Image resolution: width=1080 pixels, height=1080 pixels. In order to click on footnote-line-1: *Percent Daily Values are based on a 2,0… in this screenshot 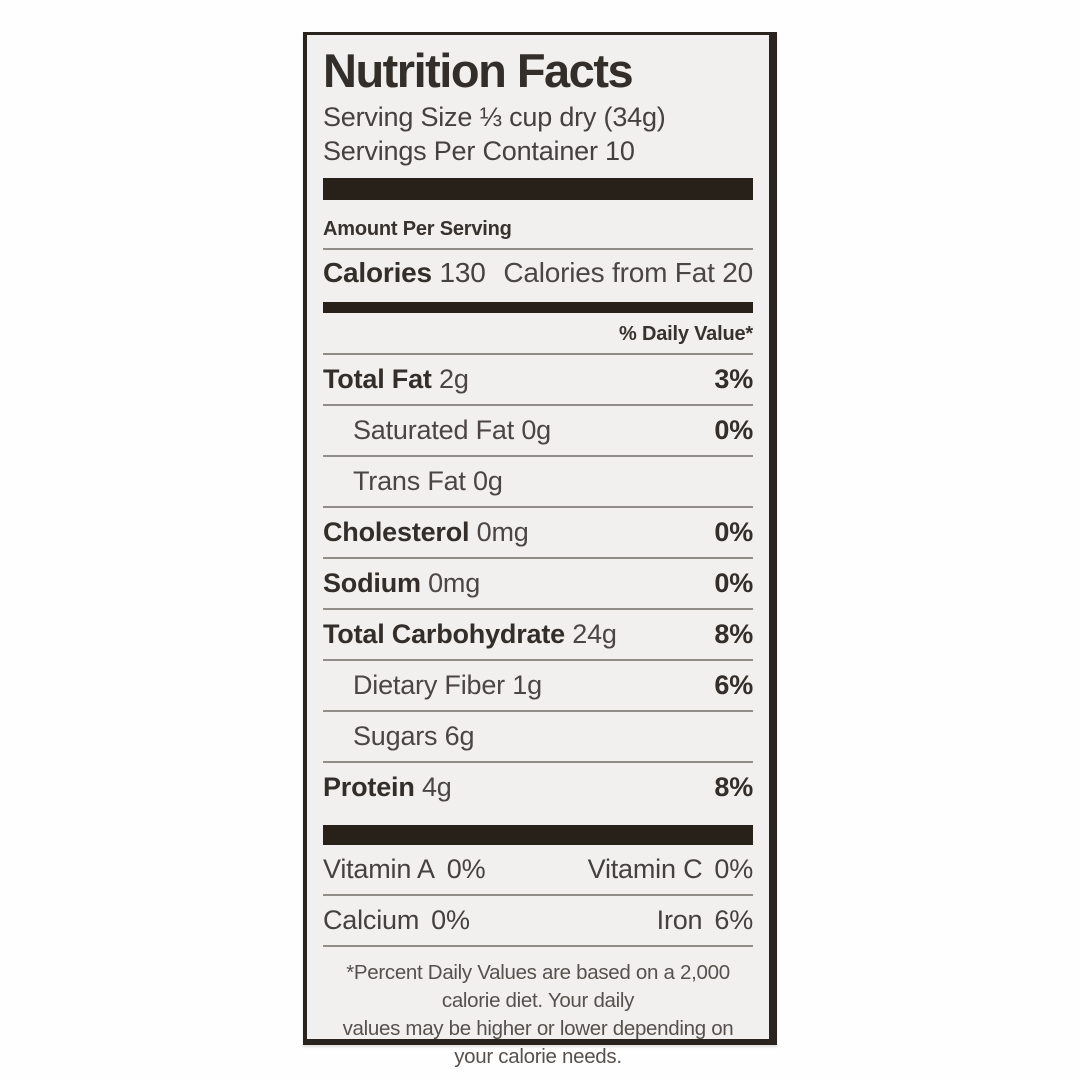, I will do `click(538, 986)`.